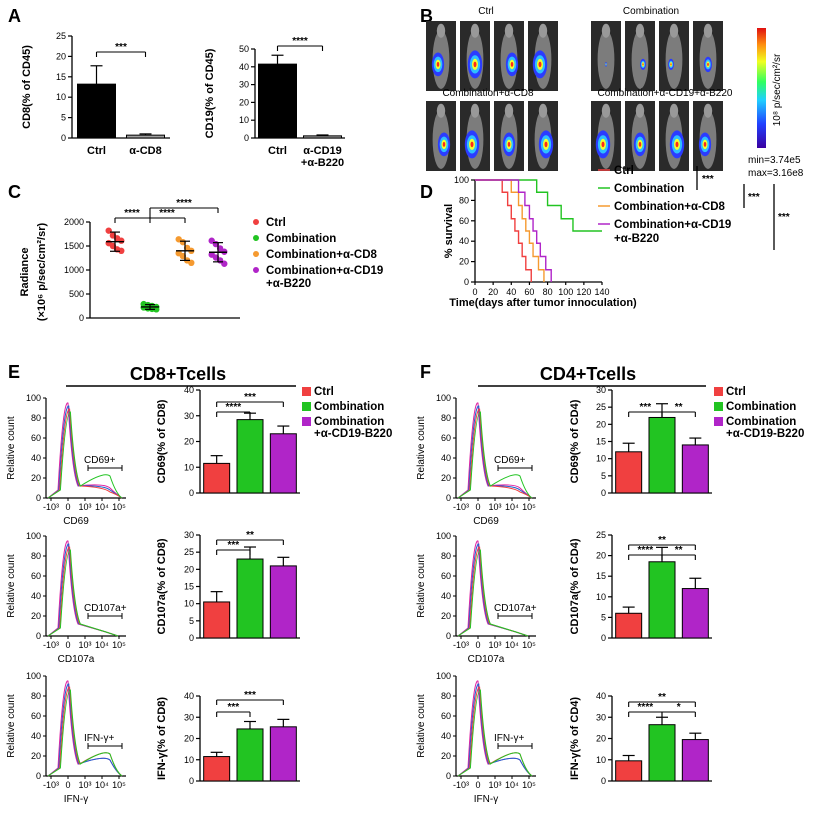 The image size is (823, 824). What do you see at coordinates (210, 93) in the screenshot?
I see `y-axis-title: CD19(% of CD45)` at bounding box center [210, 93].